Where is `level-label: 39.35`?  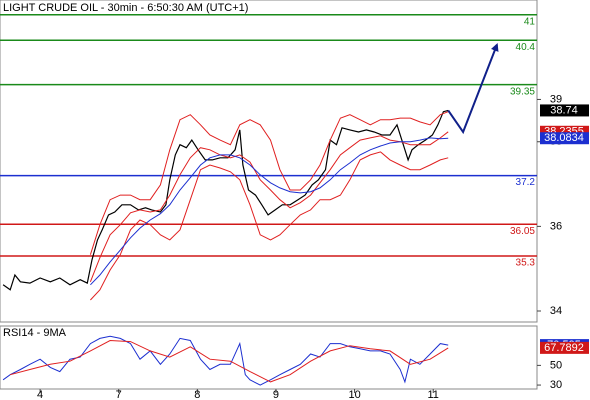
level-label: 39.35 is located at coordinates (522, 91).